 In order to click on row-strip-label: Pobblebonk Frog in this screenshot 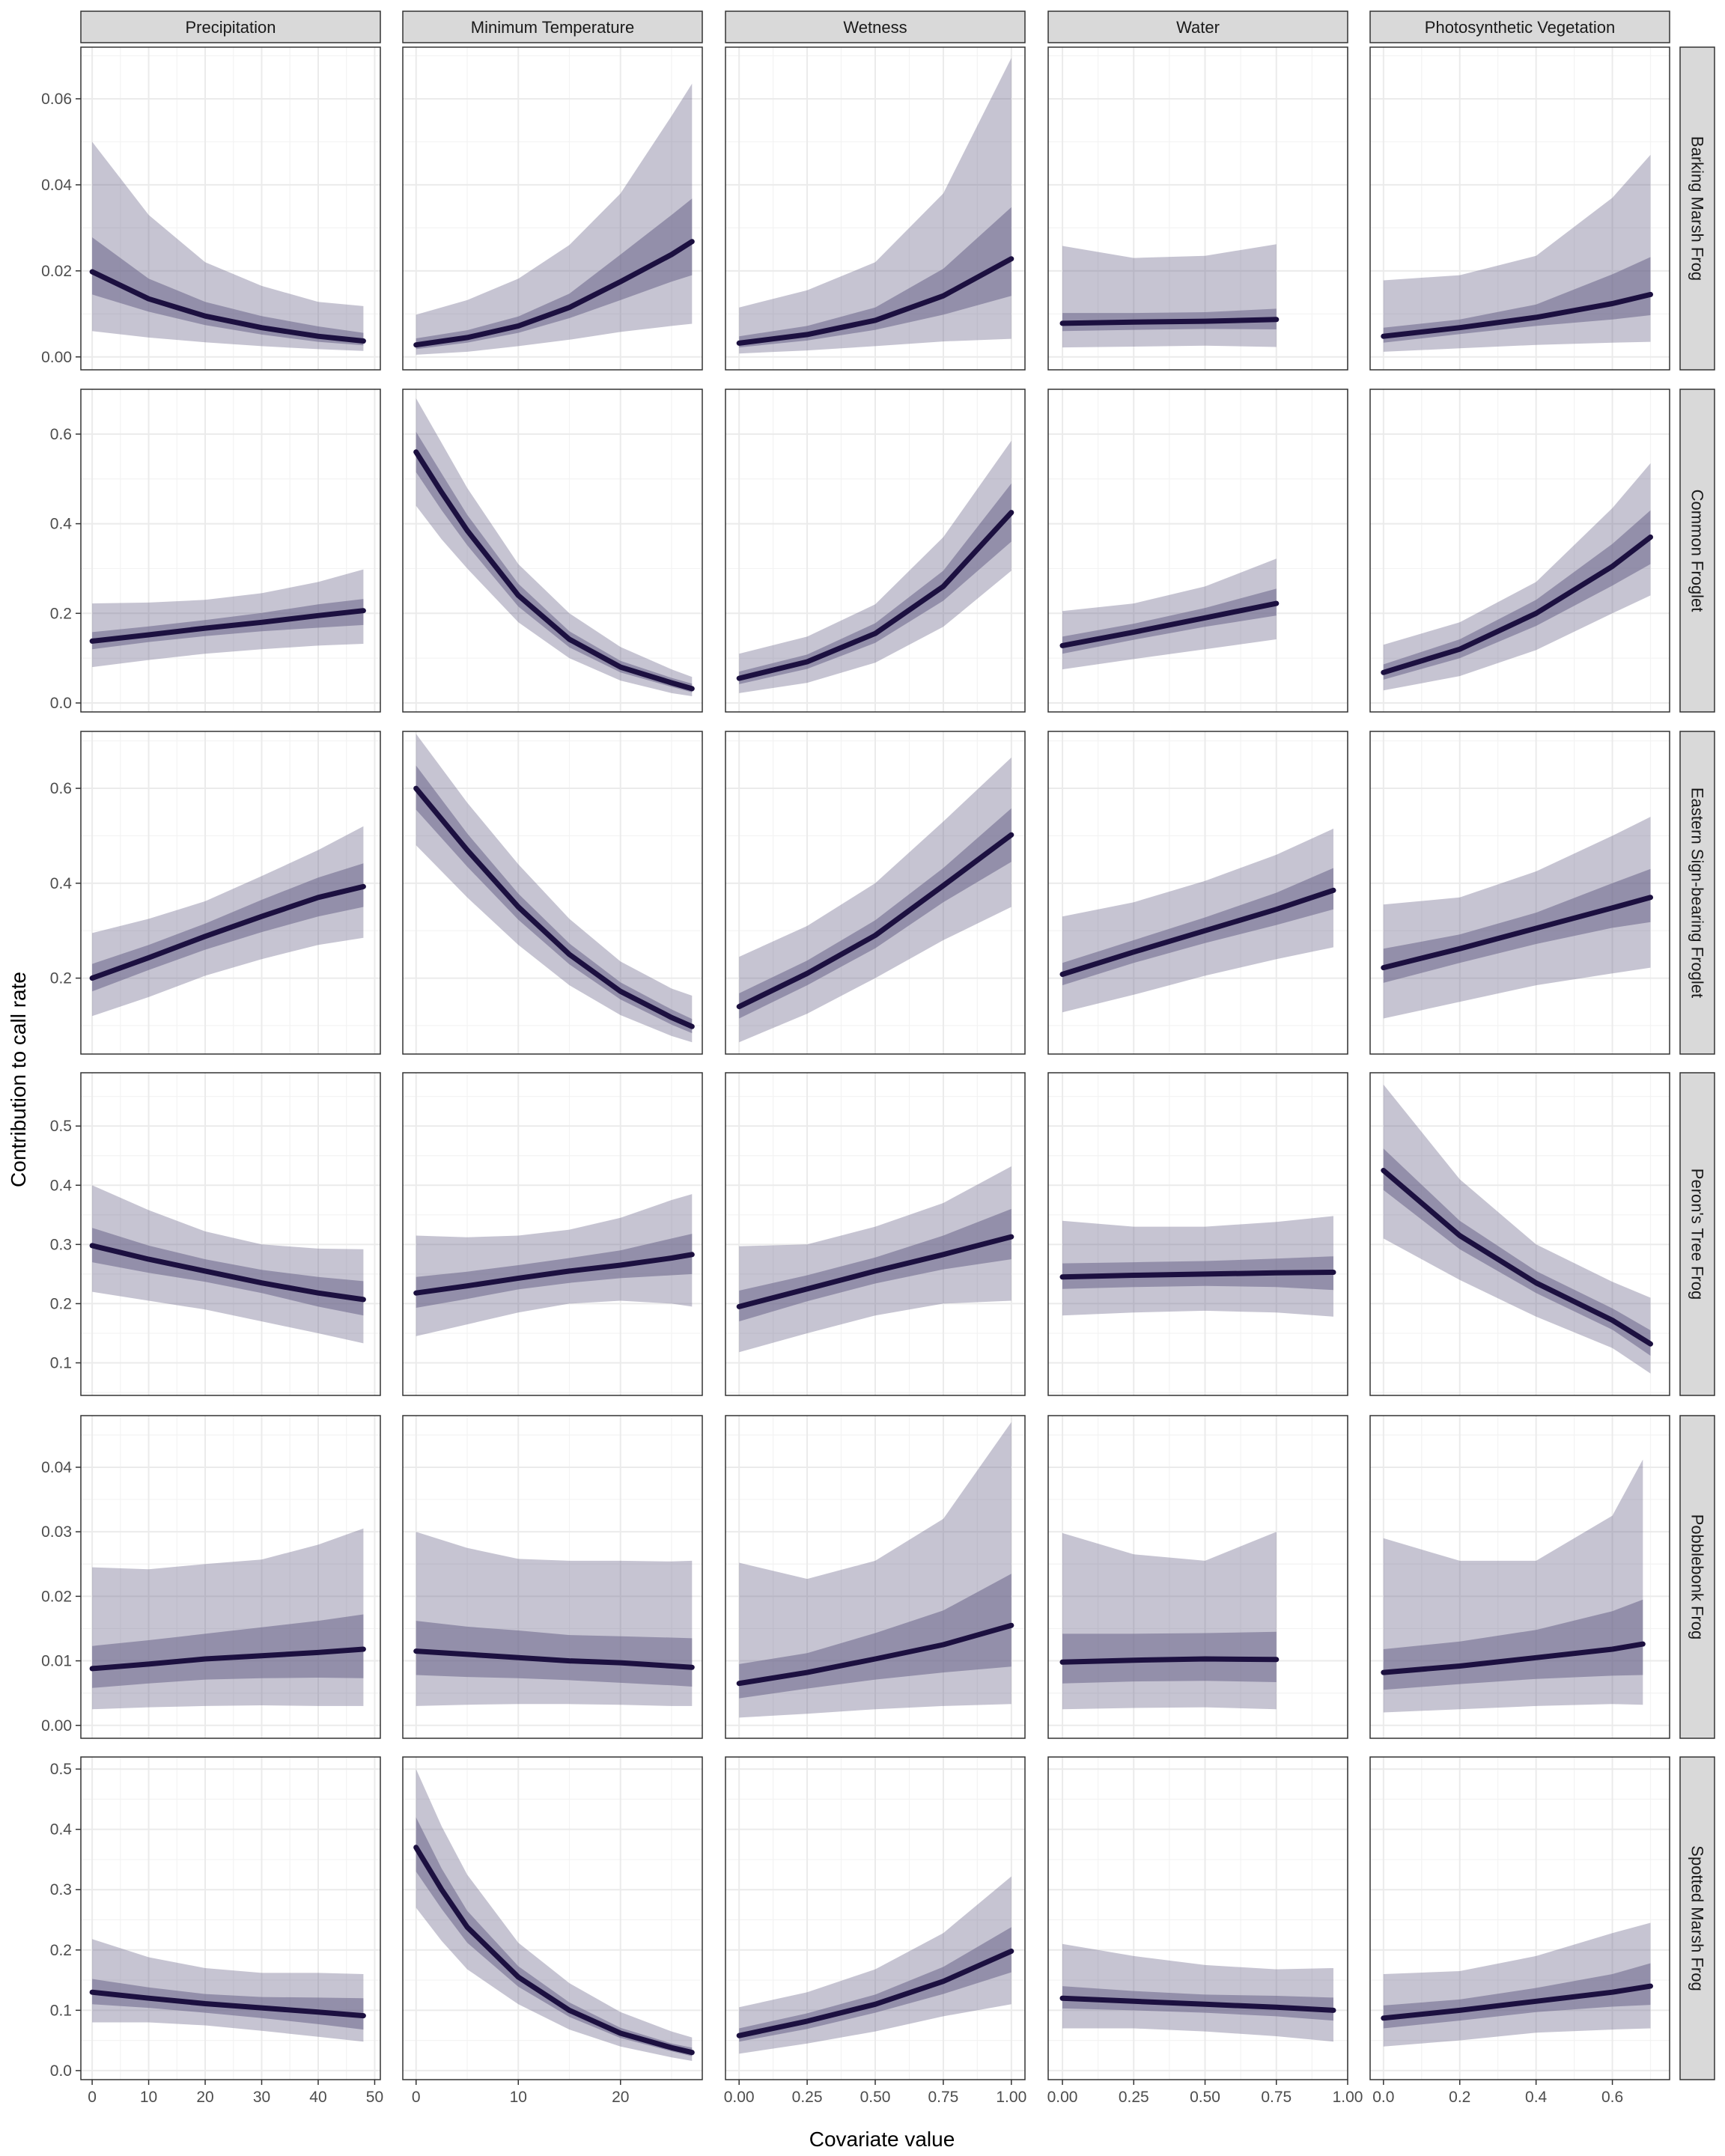, I will do `click(1698, 1577)`.